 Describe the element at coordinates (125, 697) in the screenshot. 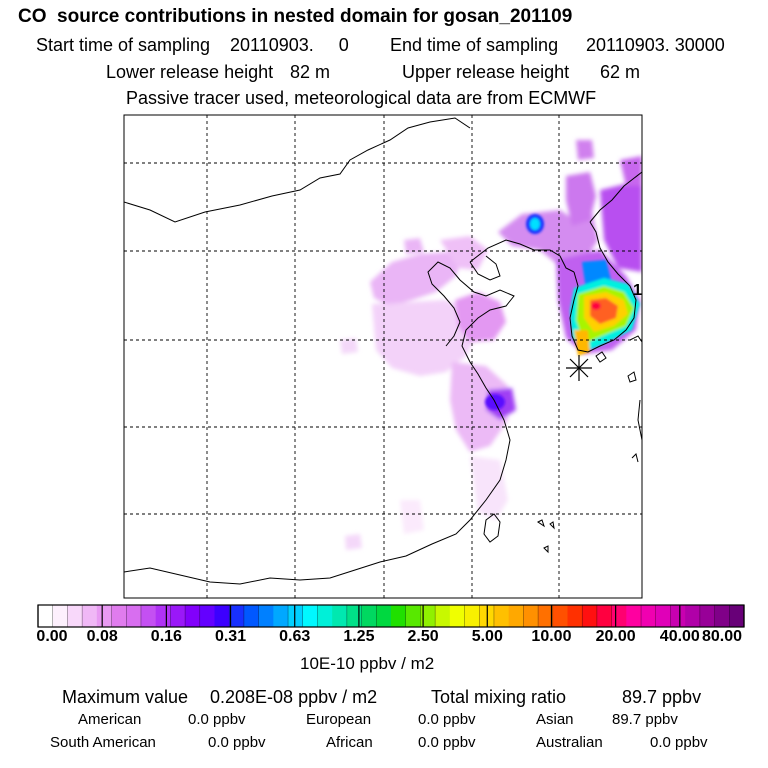

I see `max-value-label: Maximum value` at that location.